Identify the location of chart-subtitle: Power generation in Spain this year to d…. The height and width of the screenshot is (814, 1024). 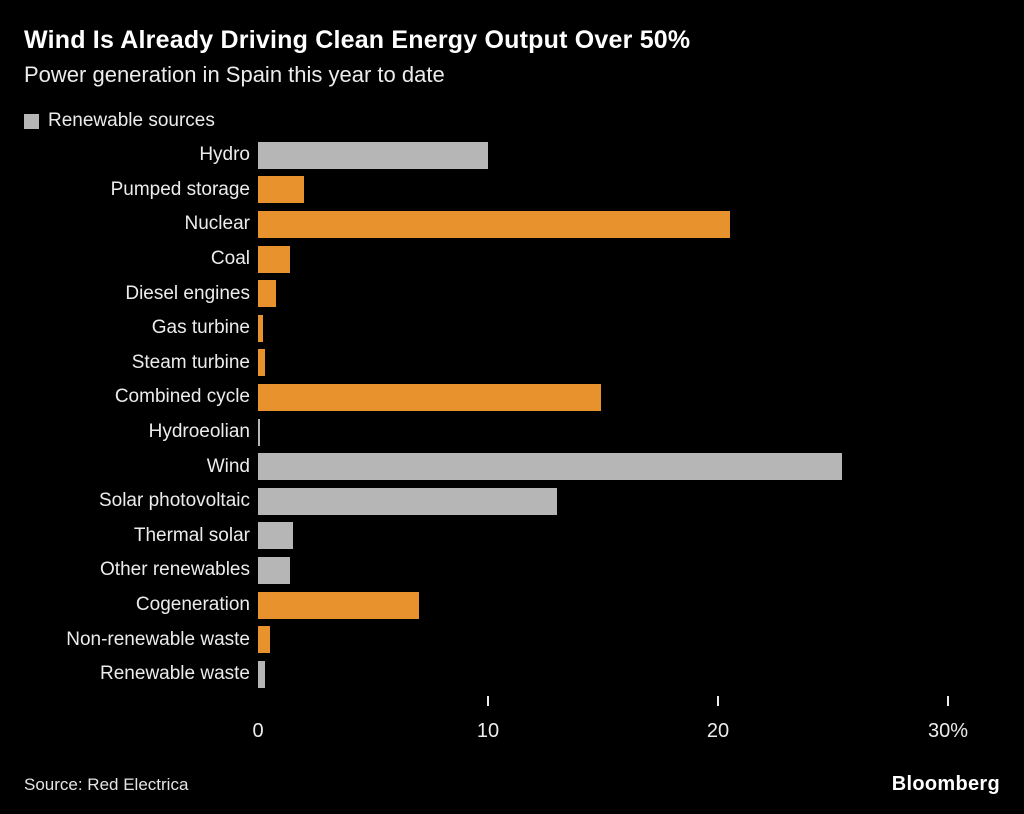
(234, 74).